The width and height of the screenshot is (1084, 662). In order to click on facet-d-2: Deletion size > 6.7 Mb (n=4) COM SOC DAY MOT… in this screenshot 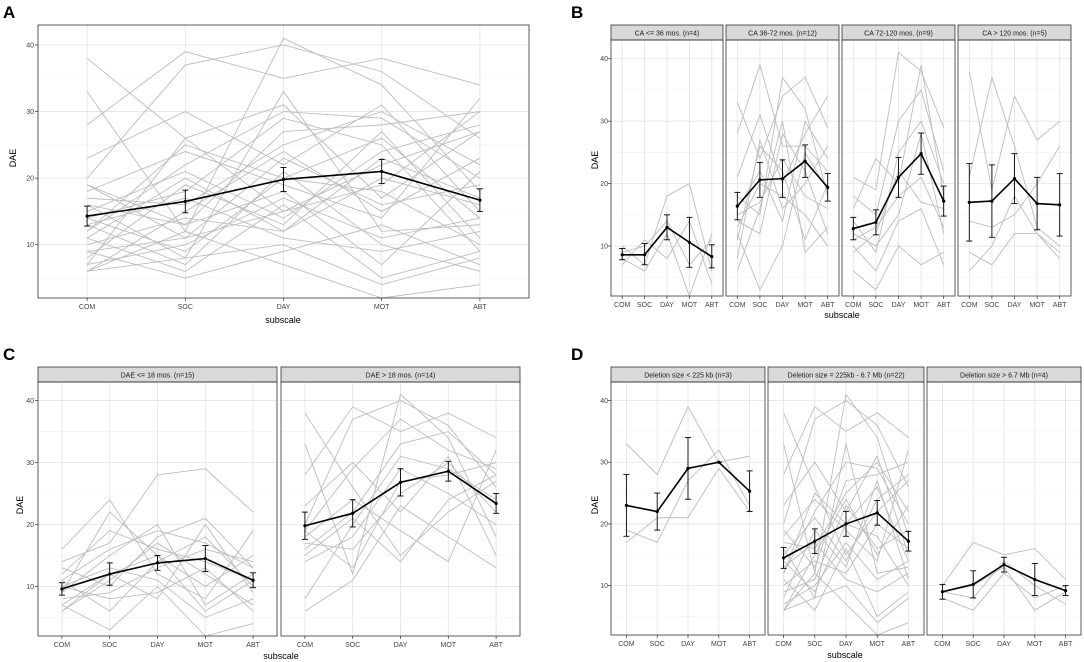, I will do `click(1004, 507)`.